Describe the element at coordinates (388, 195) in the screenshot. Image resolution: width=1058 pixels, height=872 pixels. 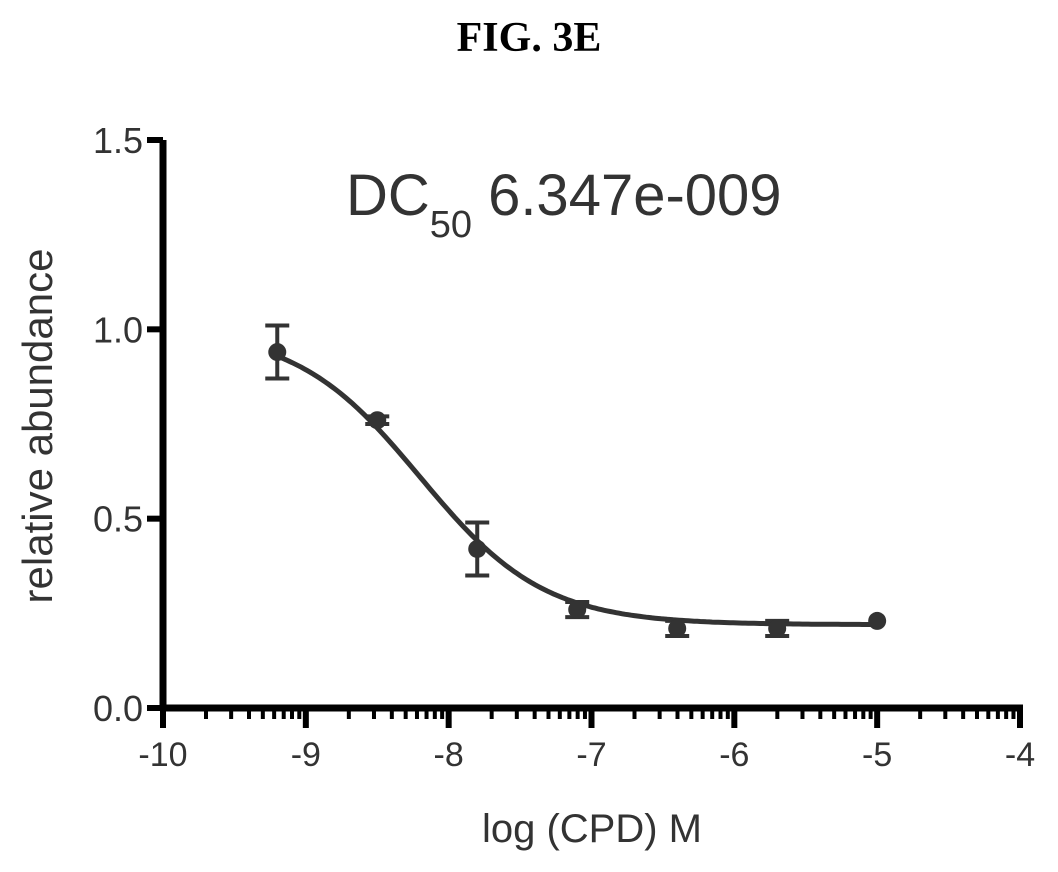
I see `dc50-prefix: DC` at that location.